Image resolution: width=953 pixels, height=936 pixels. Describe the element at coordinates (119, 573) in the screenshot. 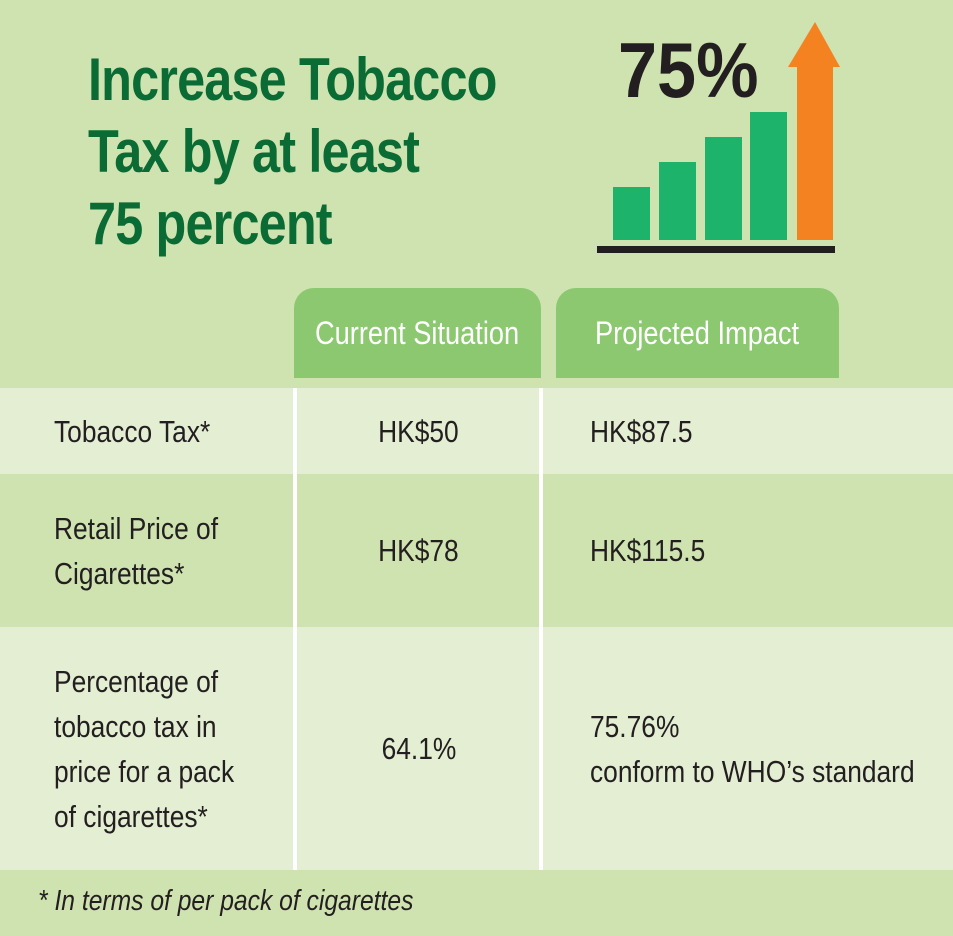

I see `text-line: Cigarettes*` at that location.